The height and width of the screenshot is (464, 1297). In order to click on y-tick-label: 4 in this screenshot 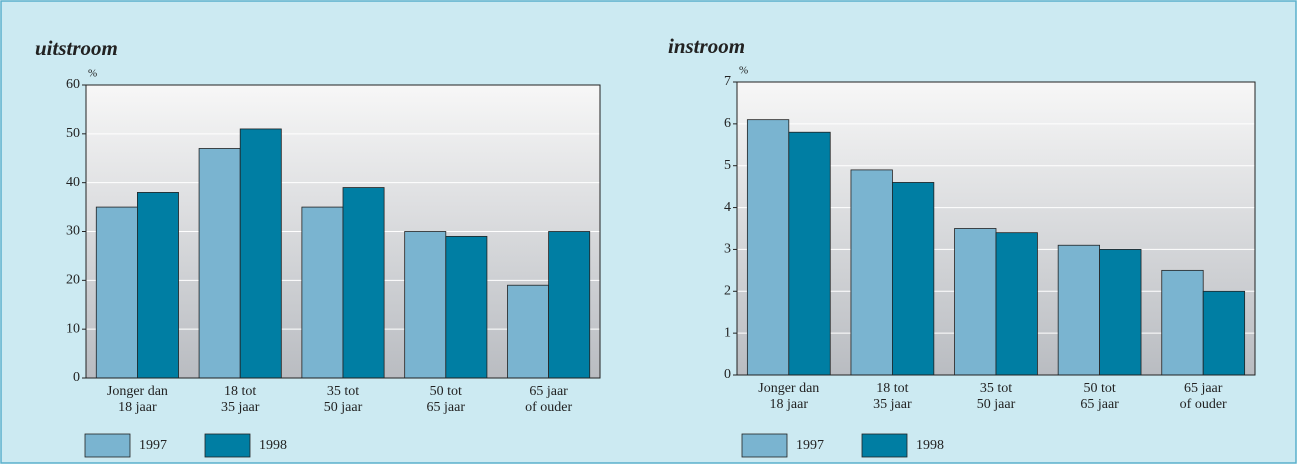, I will do `click(727, 207)`.